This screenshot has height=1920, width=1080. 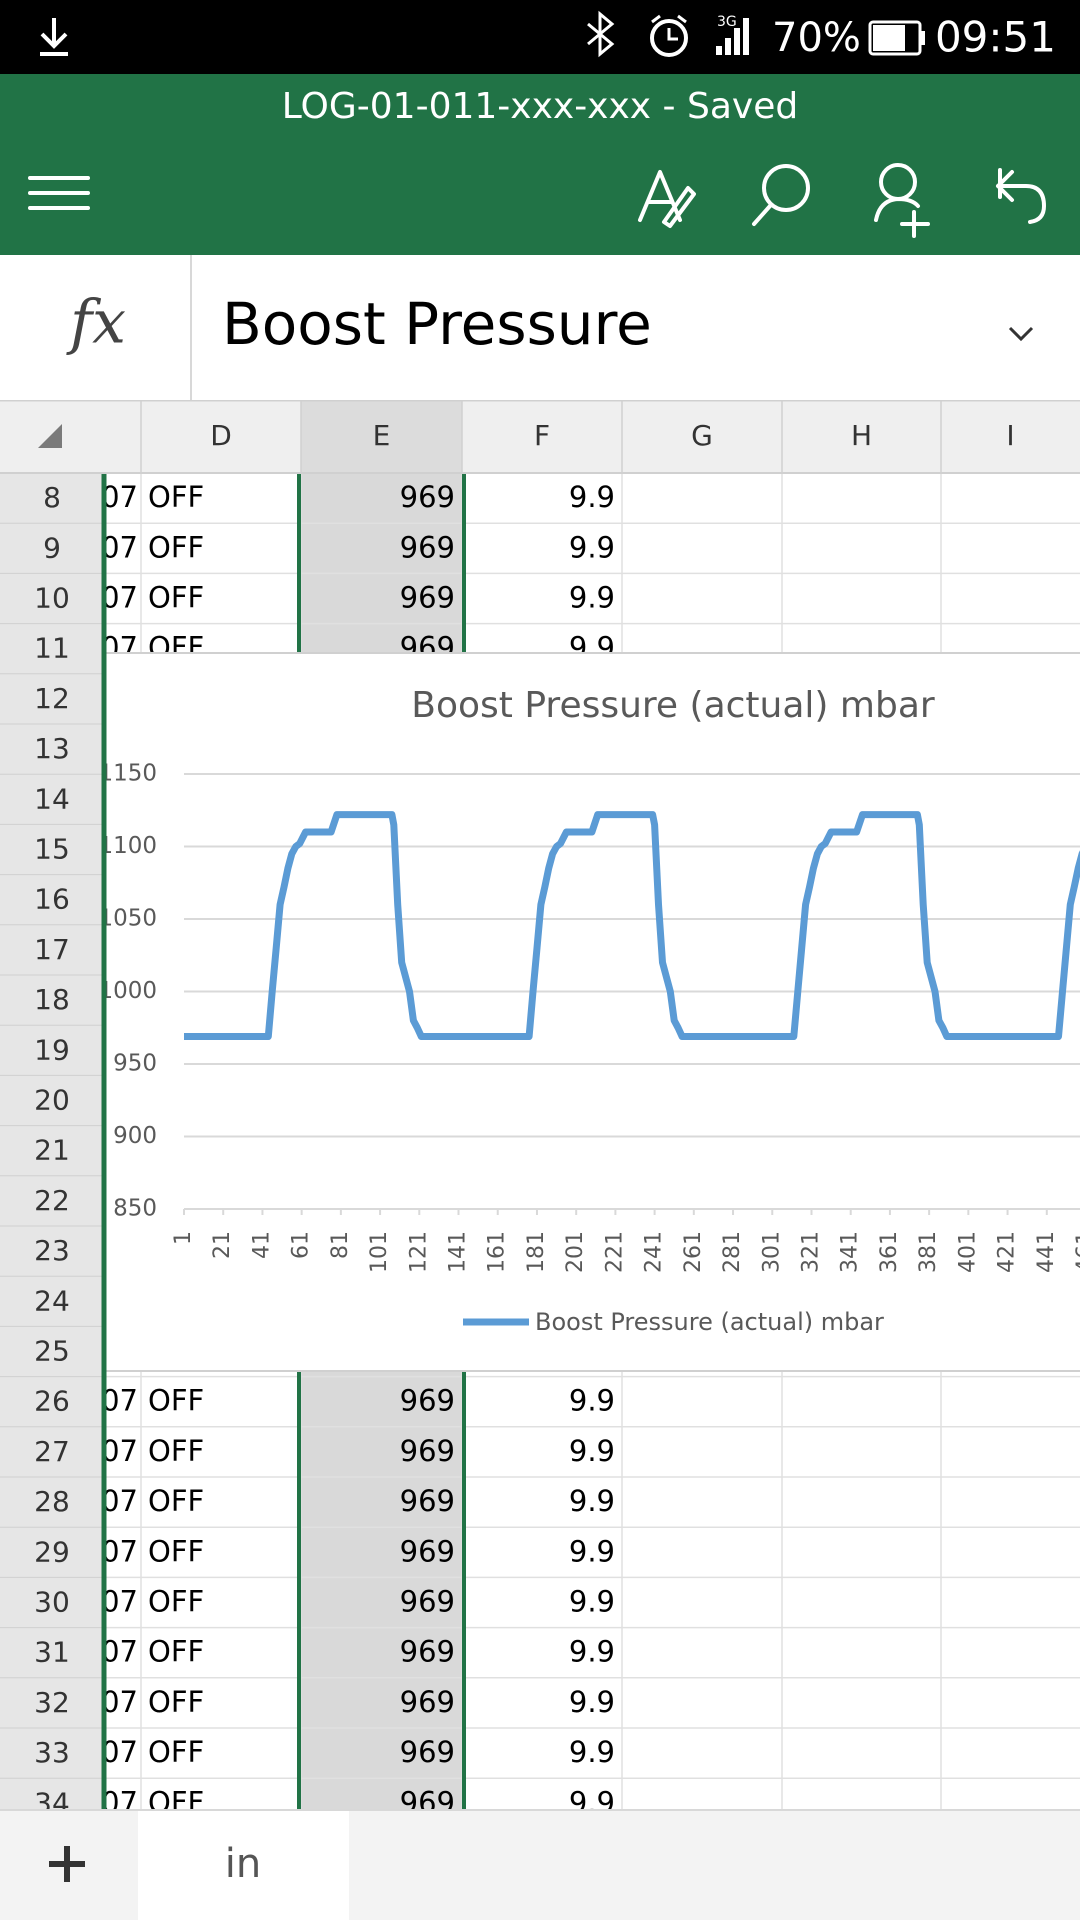 I want to click on row-number: 22, so click(x=52, y=1200).